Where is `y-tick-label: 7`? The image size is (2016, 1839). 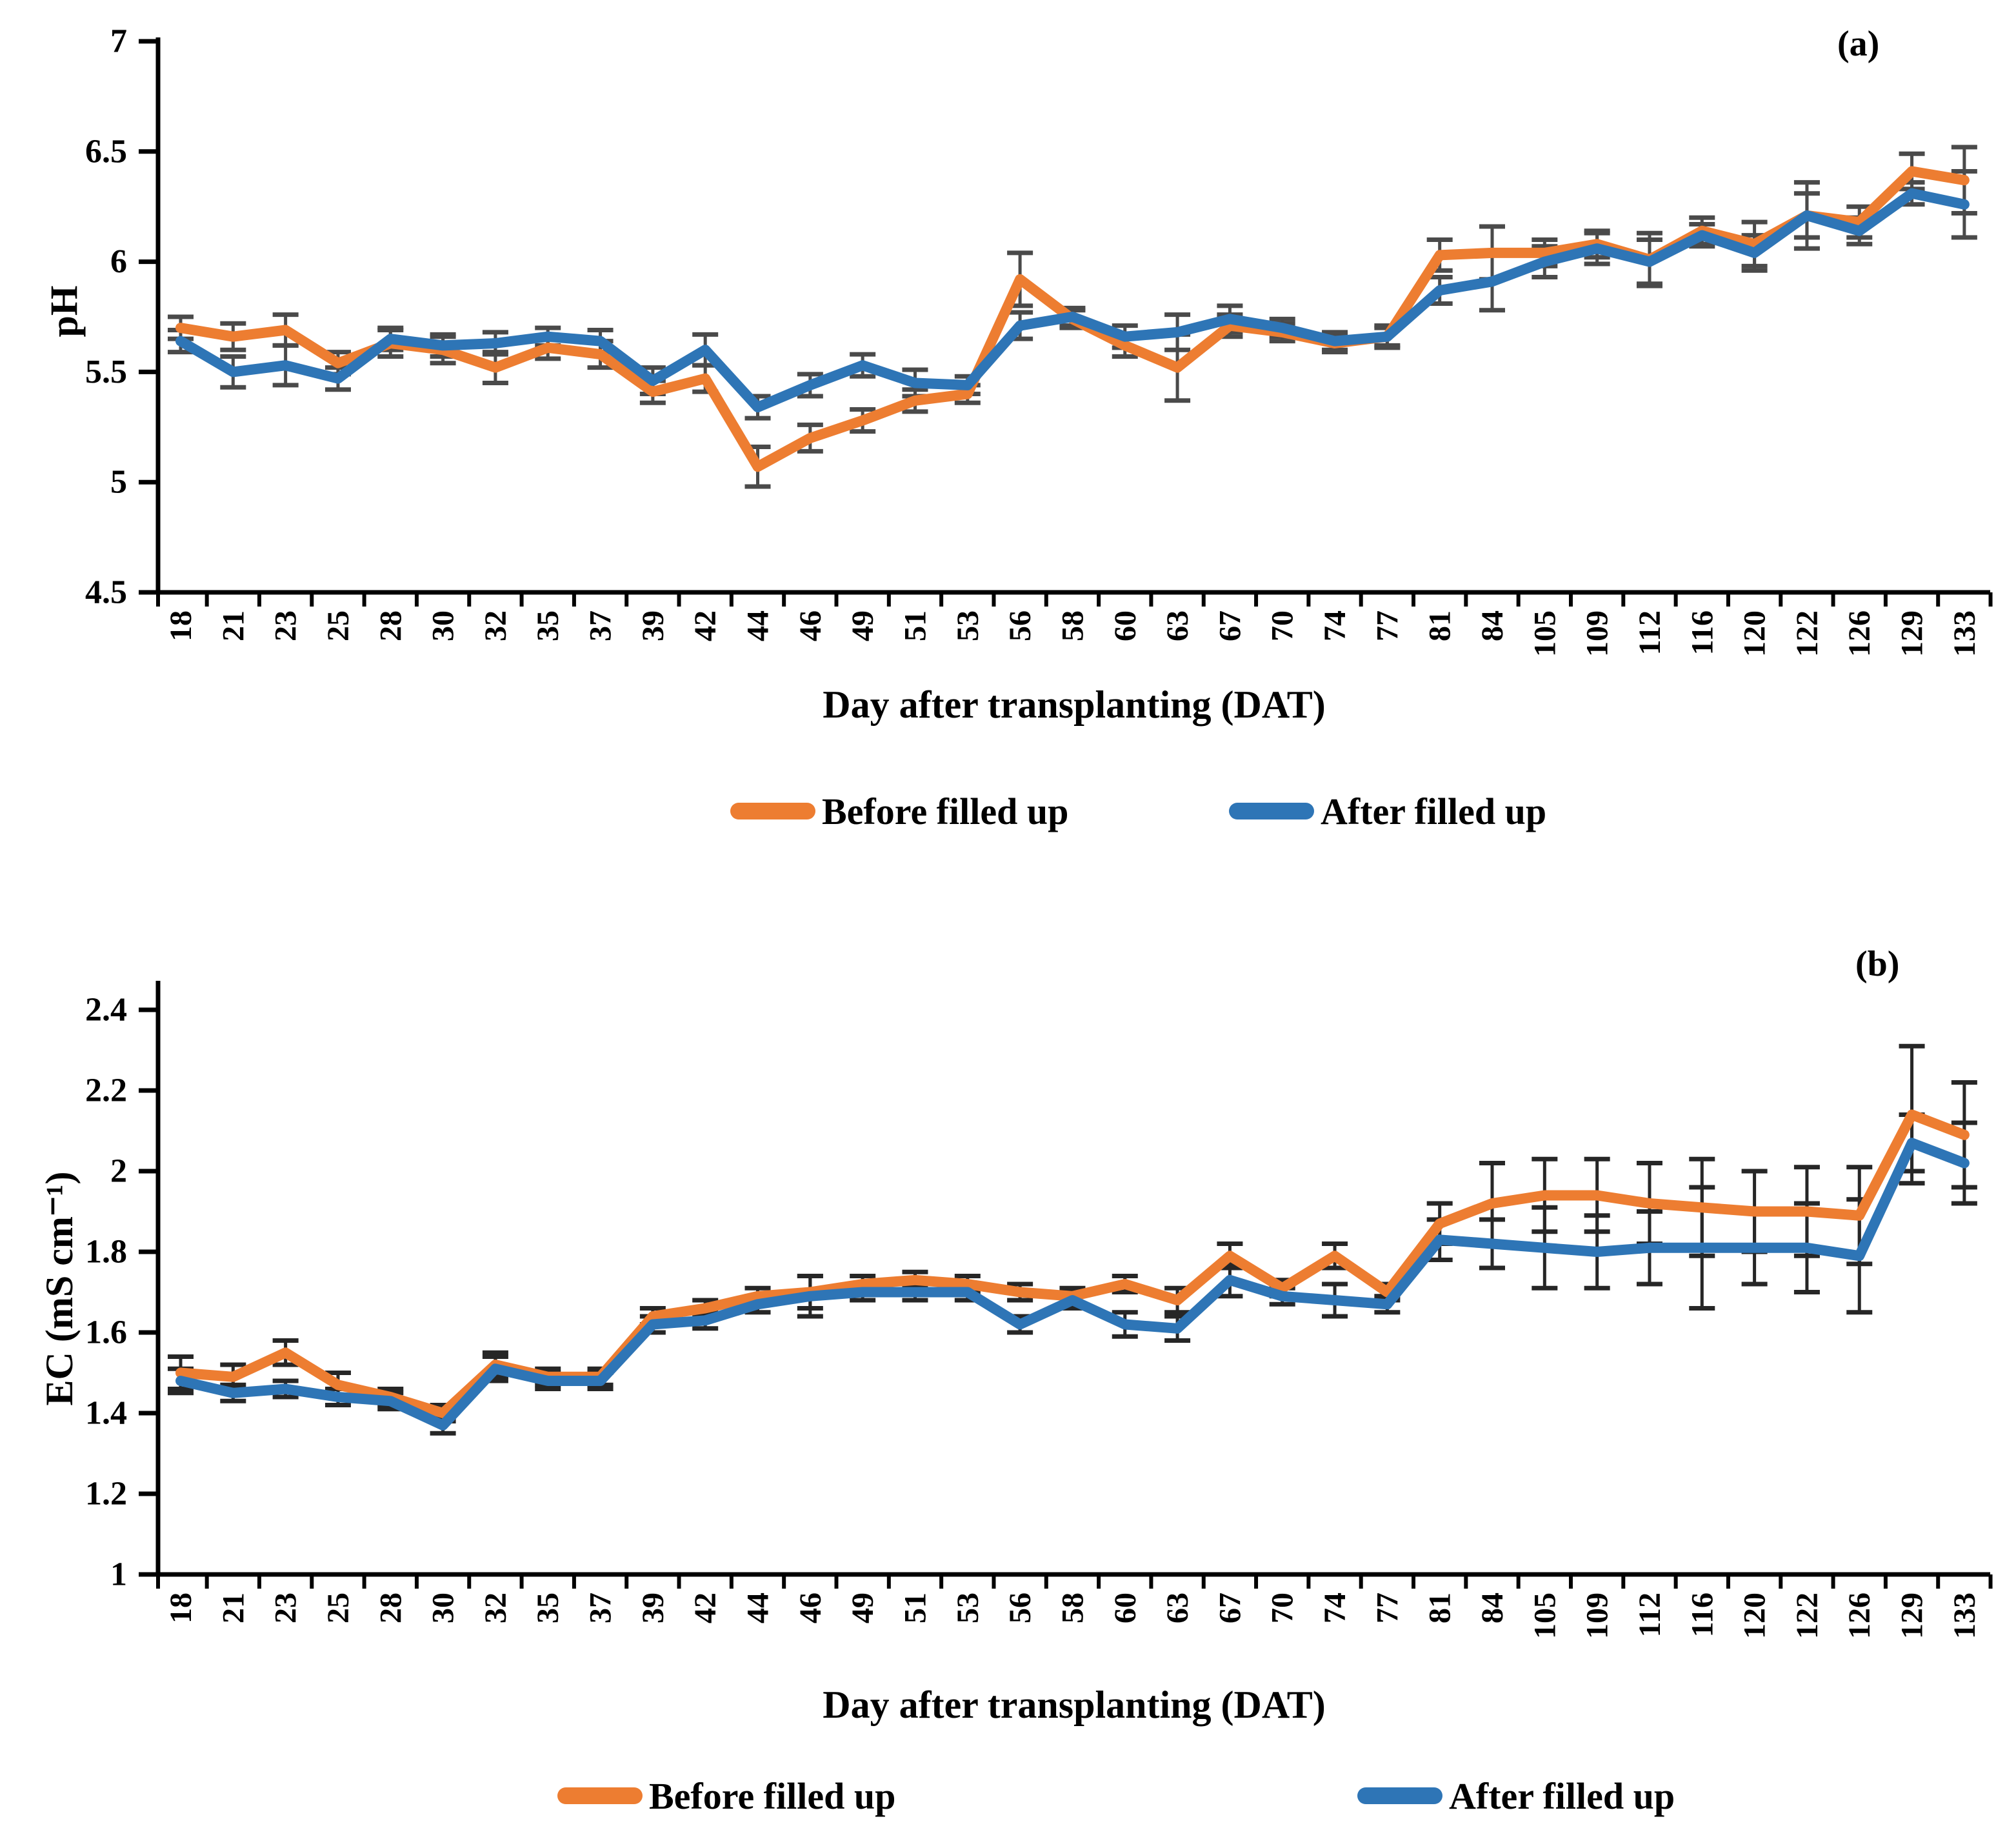 y-tick-label: 7 is located at coordinates (118, 41).